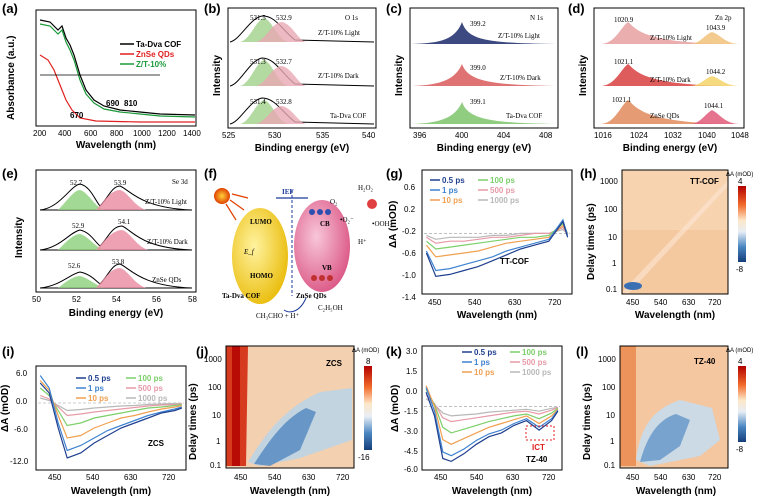 This screenshot has width=758, height=503. Describe the element at coordinates (112, 477) in the screenshot. I see `x-ticks-i: 450 540 630 720` at that location.